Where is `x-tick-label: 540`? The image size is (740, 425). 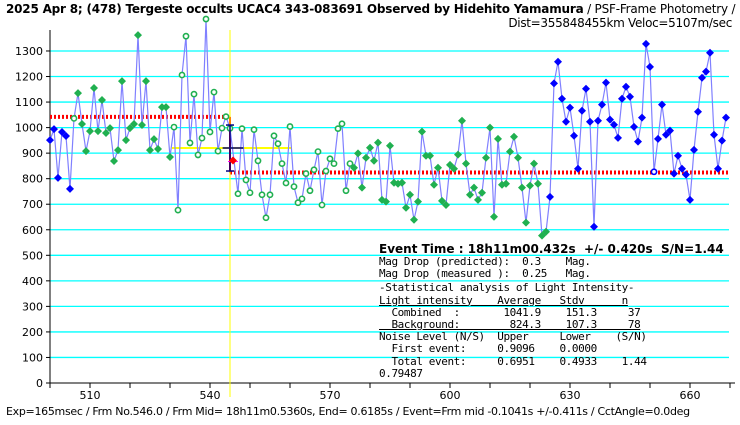 x-tick-label: 540 is located at coordinates (210, 395).